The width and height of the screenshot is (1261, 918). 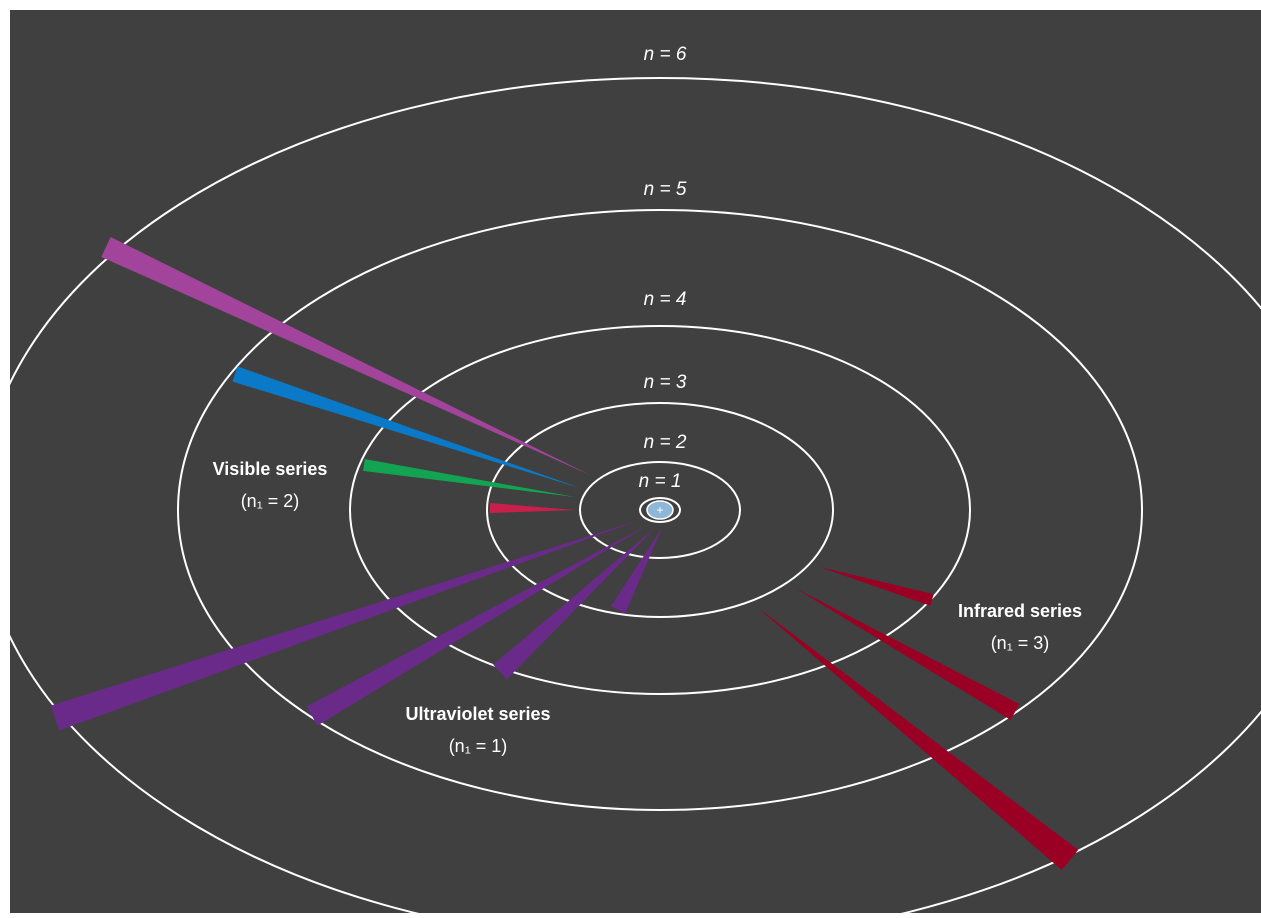 I want to click on orbit-label: n = 4, so click(x=665, y=299).